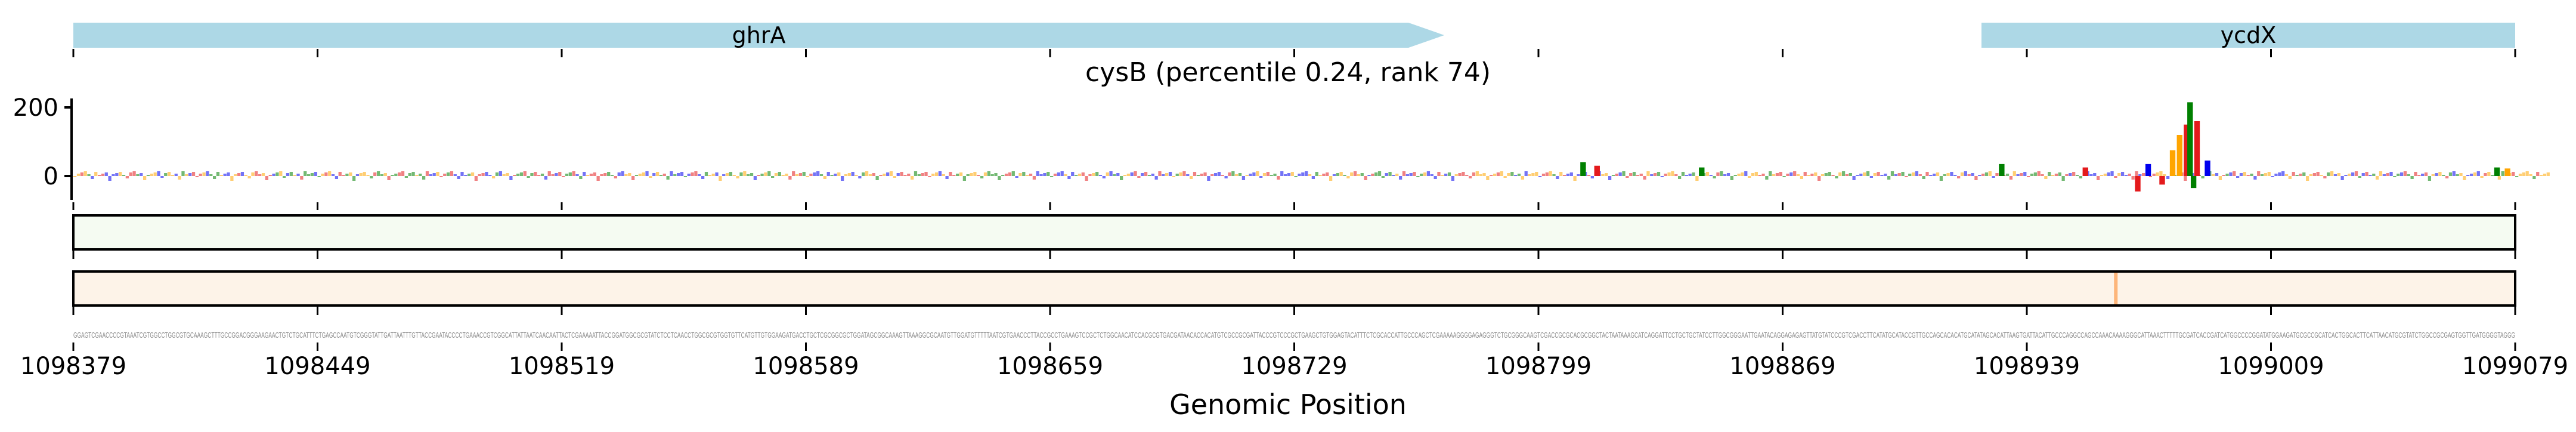  I want to click on gene-ycdX-bar, so click(2248, 35).